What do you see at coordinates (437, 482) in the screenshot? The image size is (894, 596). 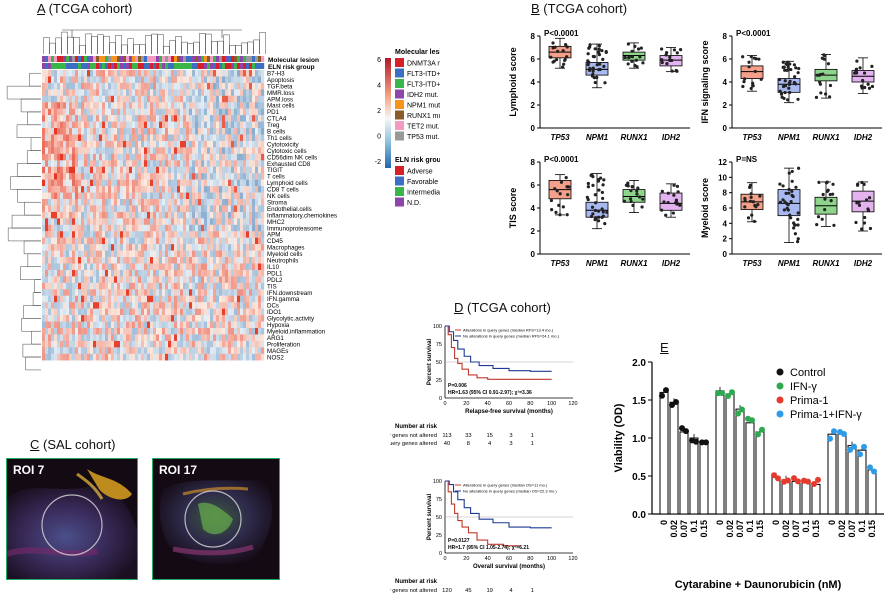 I see `y-tick-label: 100` at bounding box center [437, 482].